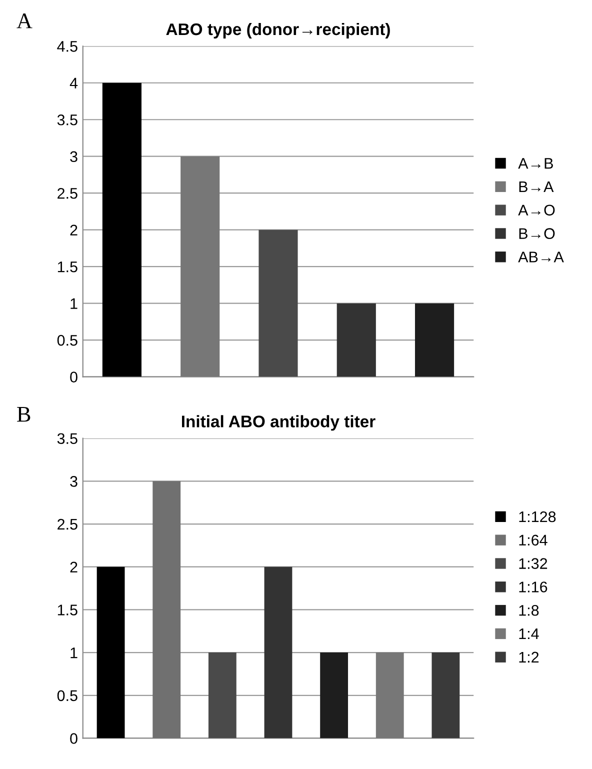 This screenshot has height=769, width=592. I want to click on y-tick-label: 4, so click(74, 83).